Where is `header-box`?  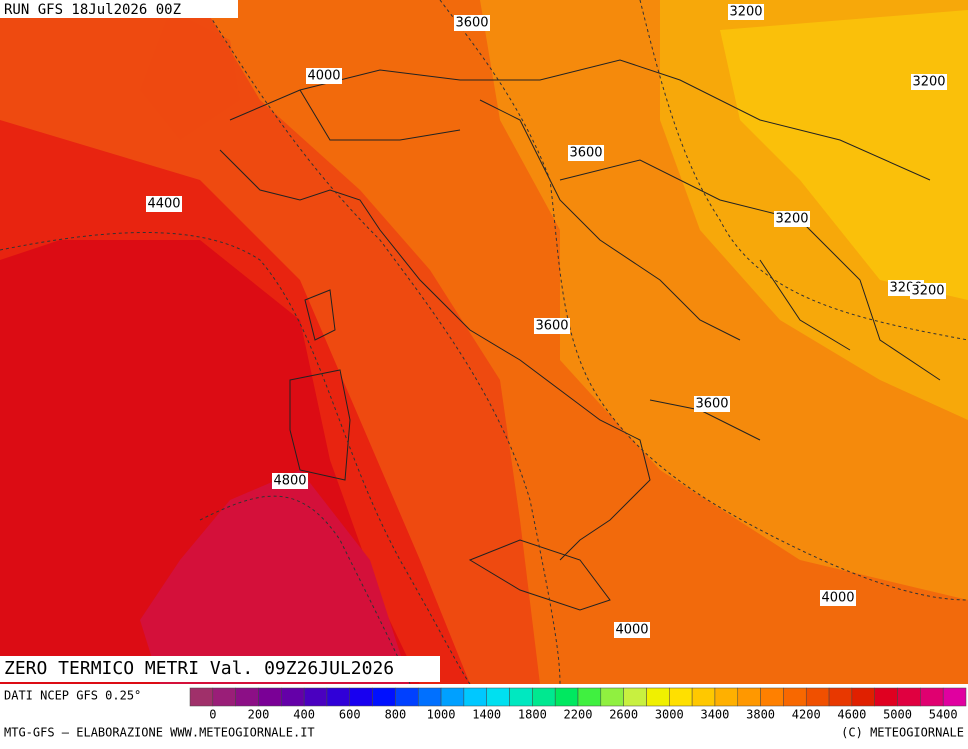
header-box is located at coordinates (119, 9).